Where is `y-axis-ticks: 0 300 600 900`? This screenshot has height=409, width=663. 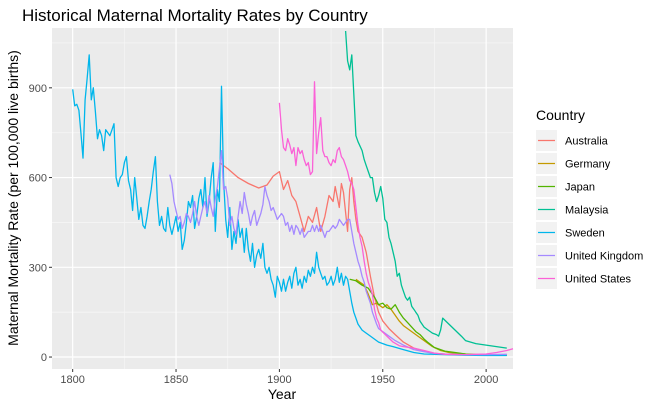
y-axis-ticks: 0 300 600 900 is located at coordinates (40, 223).